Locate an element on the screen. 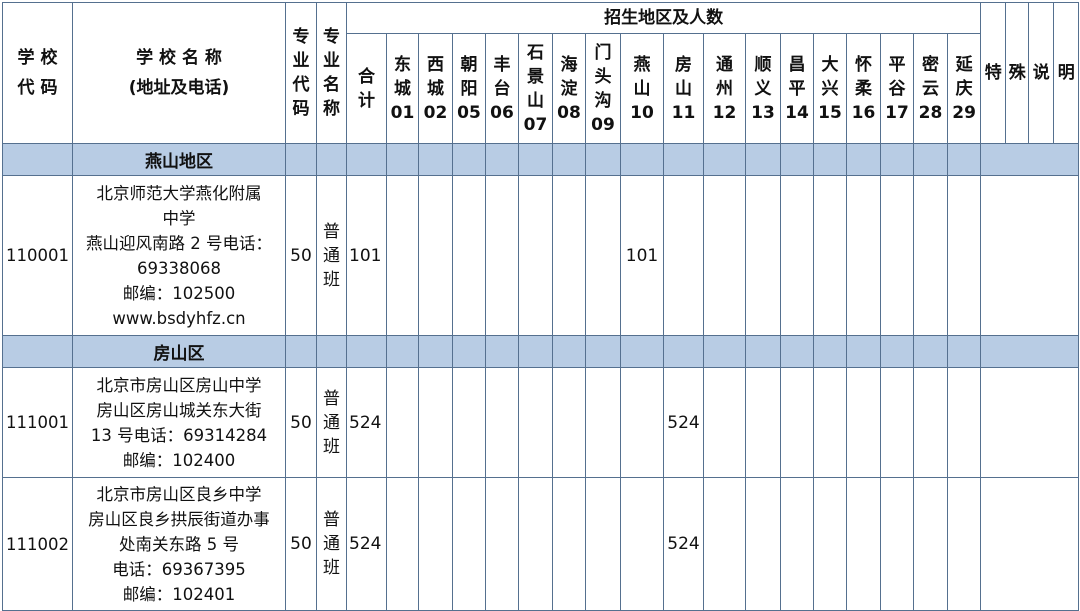  district-count: 524 is located at coordinates (683, 422).